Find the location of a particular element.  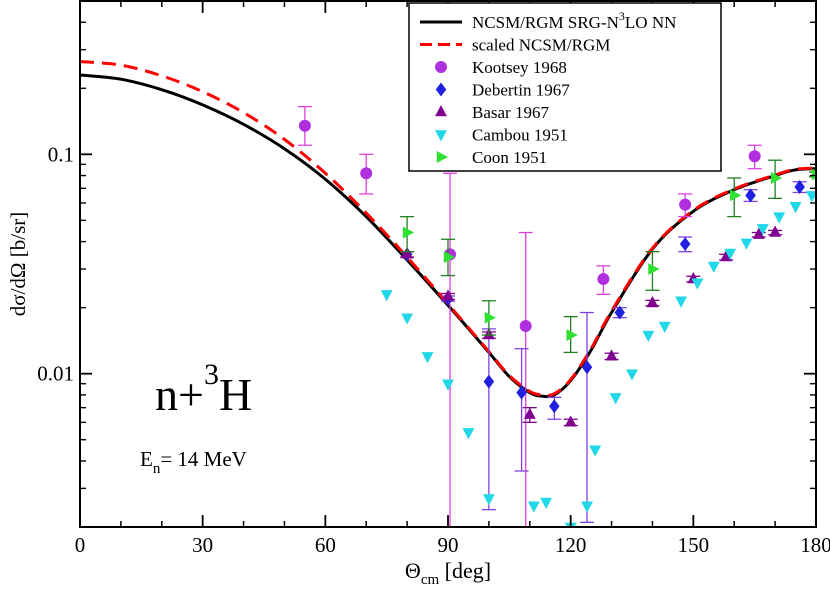

legend-label-main: Debertin 1967 is located at coordinates (521, 90).